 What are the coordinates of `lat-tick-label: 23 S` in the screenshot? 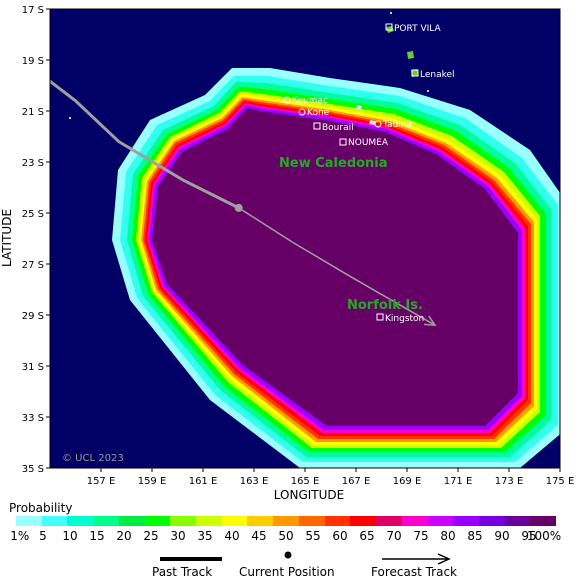 It's located at (33, 163).